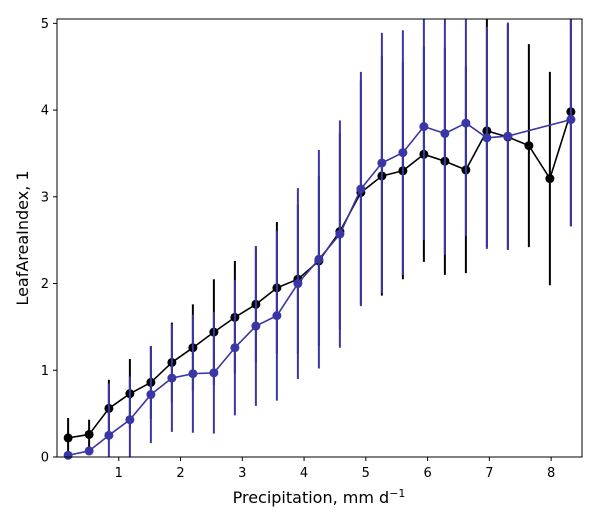 This screenshot has width=600, height=525. I want to click on y-tick-label-0: 0, so click(45, 458).